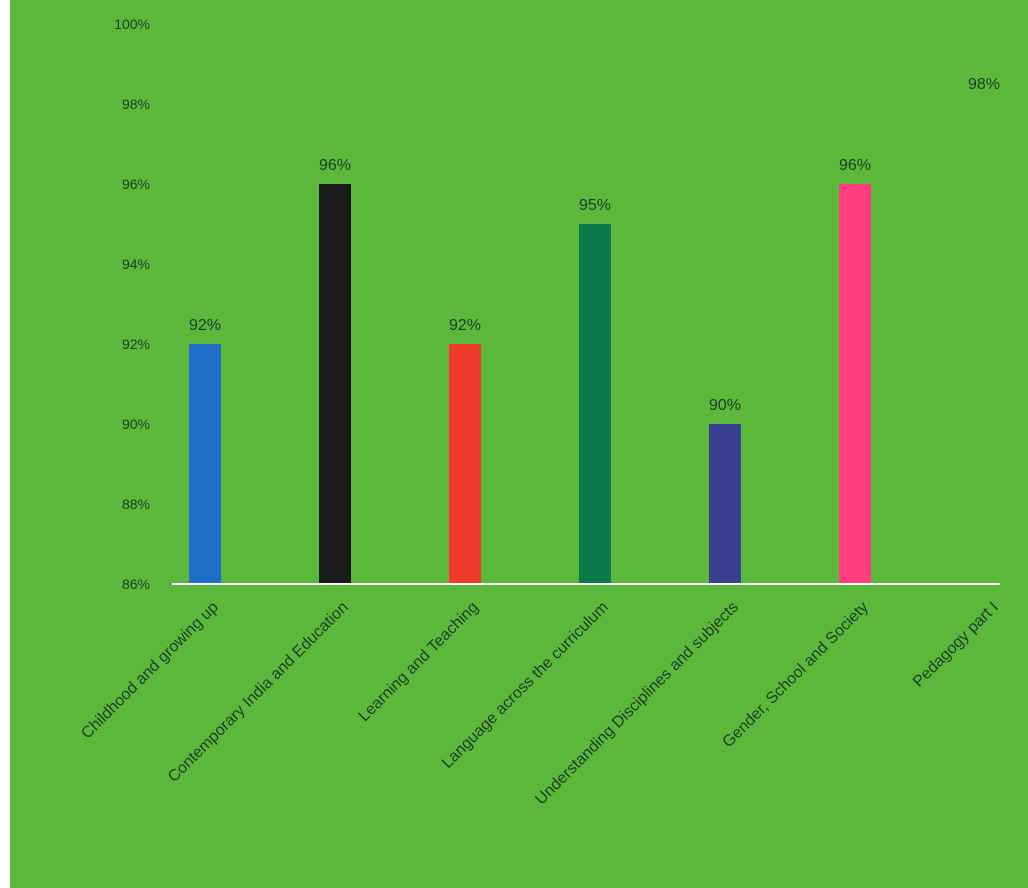 The width and height of the screenshot is (1028, 888). I want to click on y-tick-label: 90%, so click(136, 424).